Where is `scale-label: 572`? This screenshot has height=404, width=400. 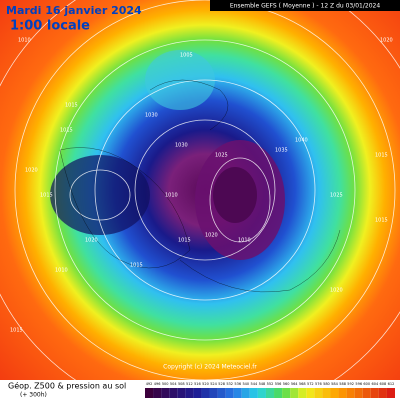 scale-label: 572 is located at coordinates (310, 384).